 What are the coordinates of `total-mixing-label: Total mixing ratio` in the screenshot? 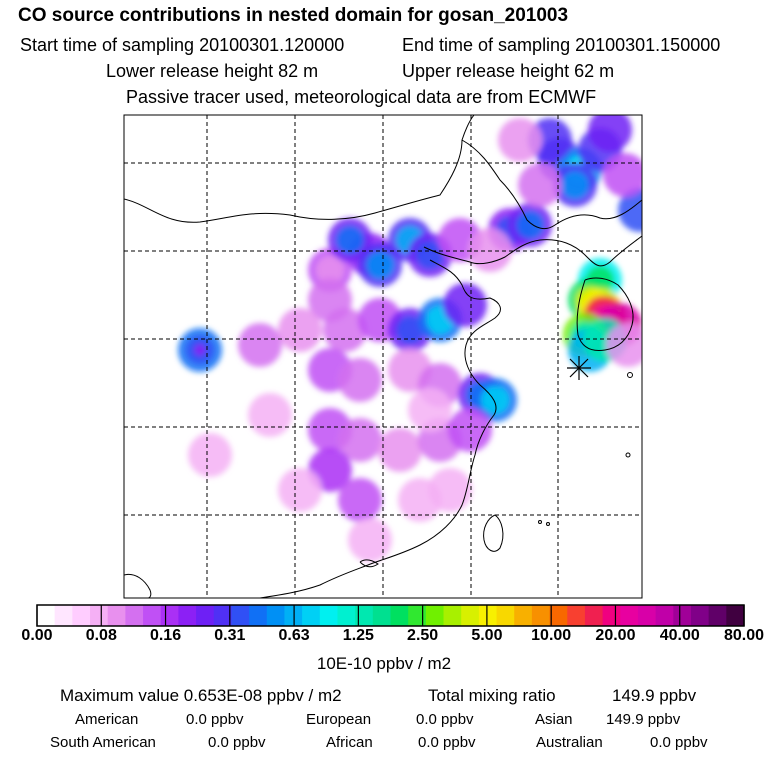 It's located at (492, 695).